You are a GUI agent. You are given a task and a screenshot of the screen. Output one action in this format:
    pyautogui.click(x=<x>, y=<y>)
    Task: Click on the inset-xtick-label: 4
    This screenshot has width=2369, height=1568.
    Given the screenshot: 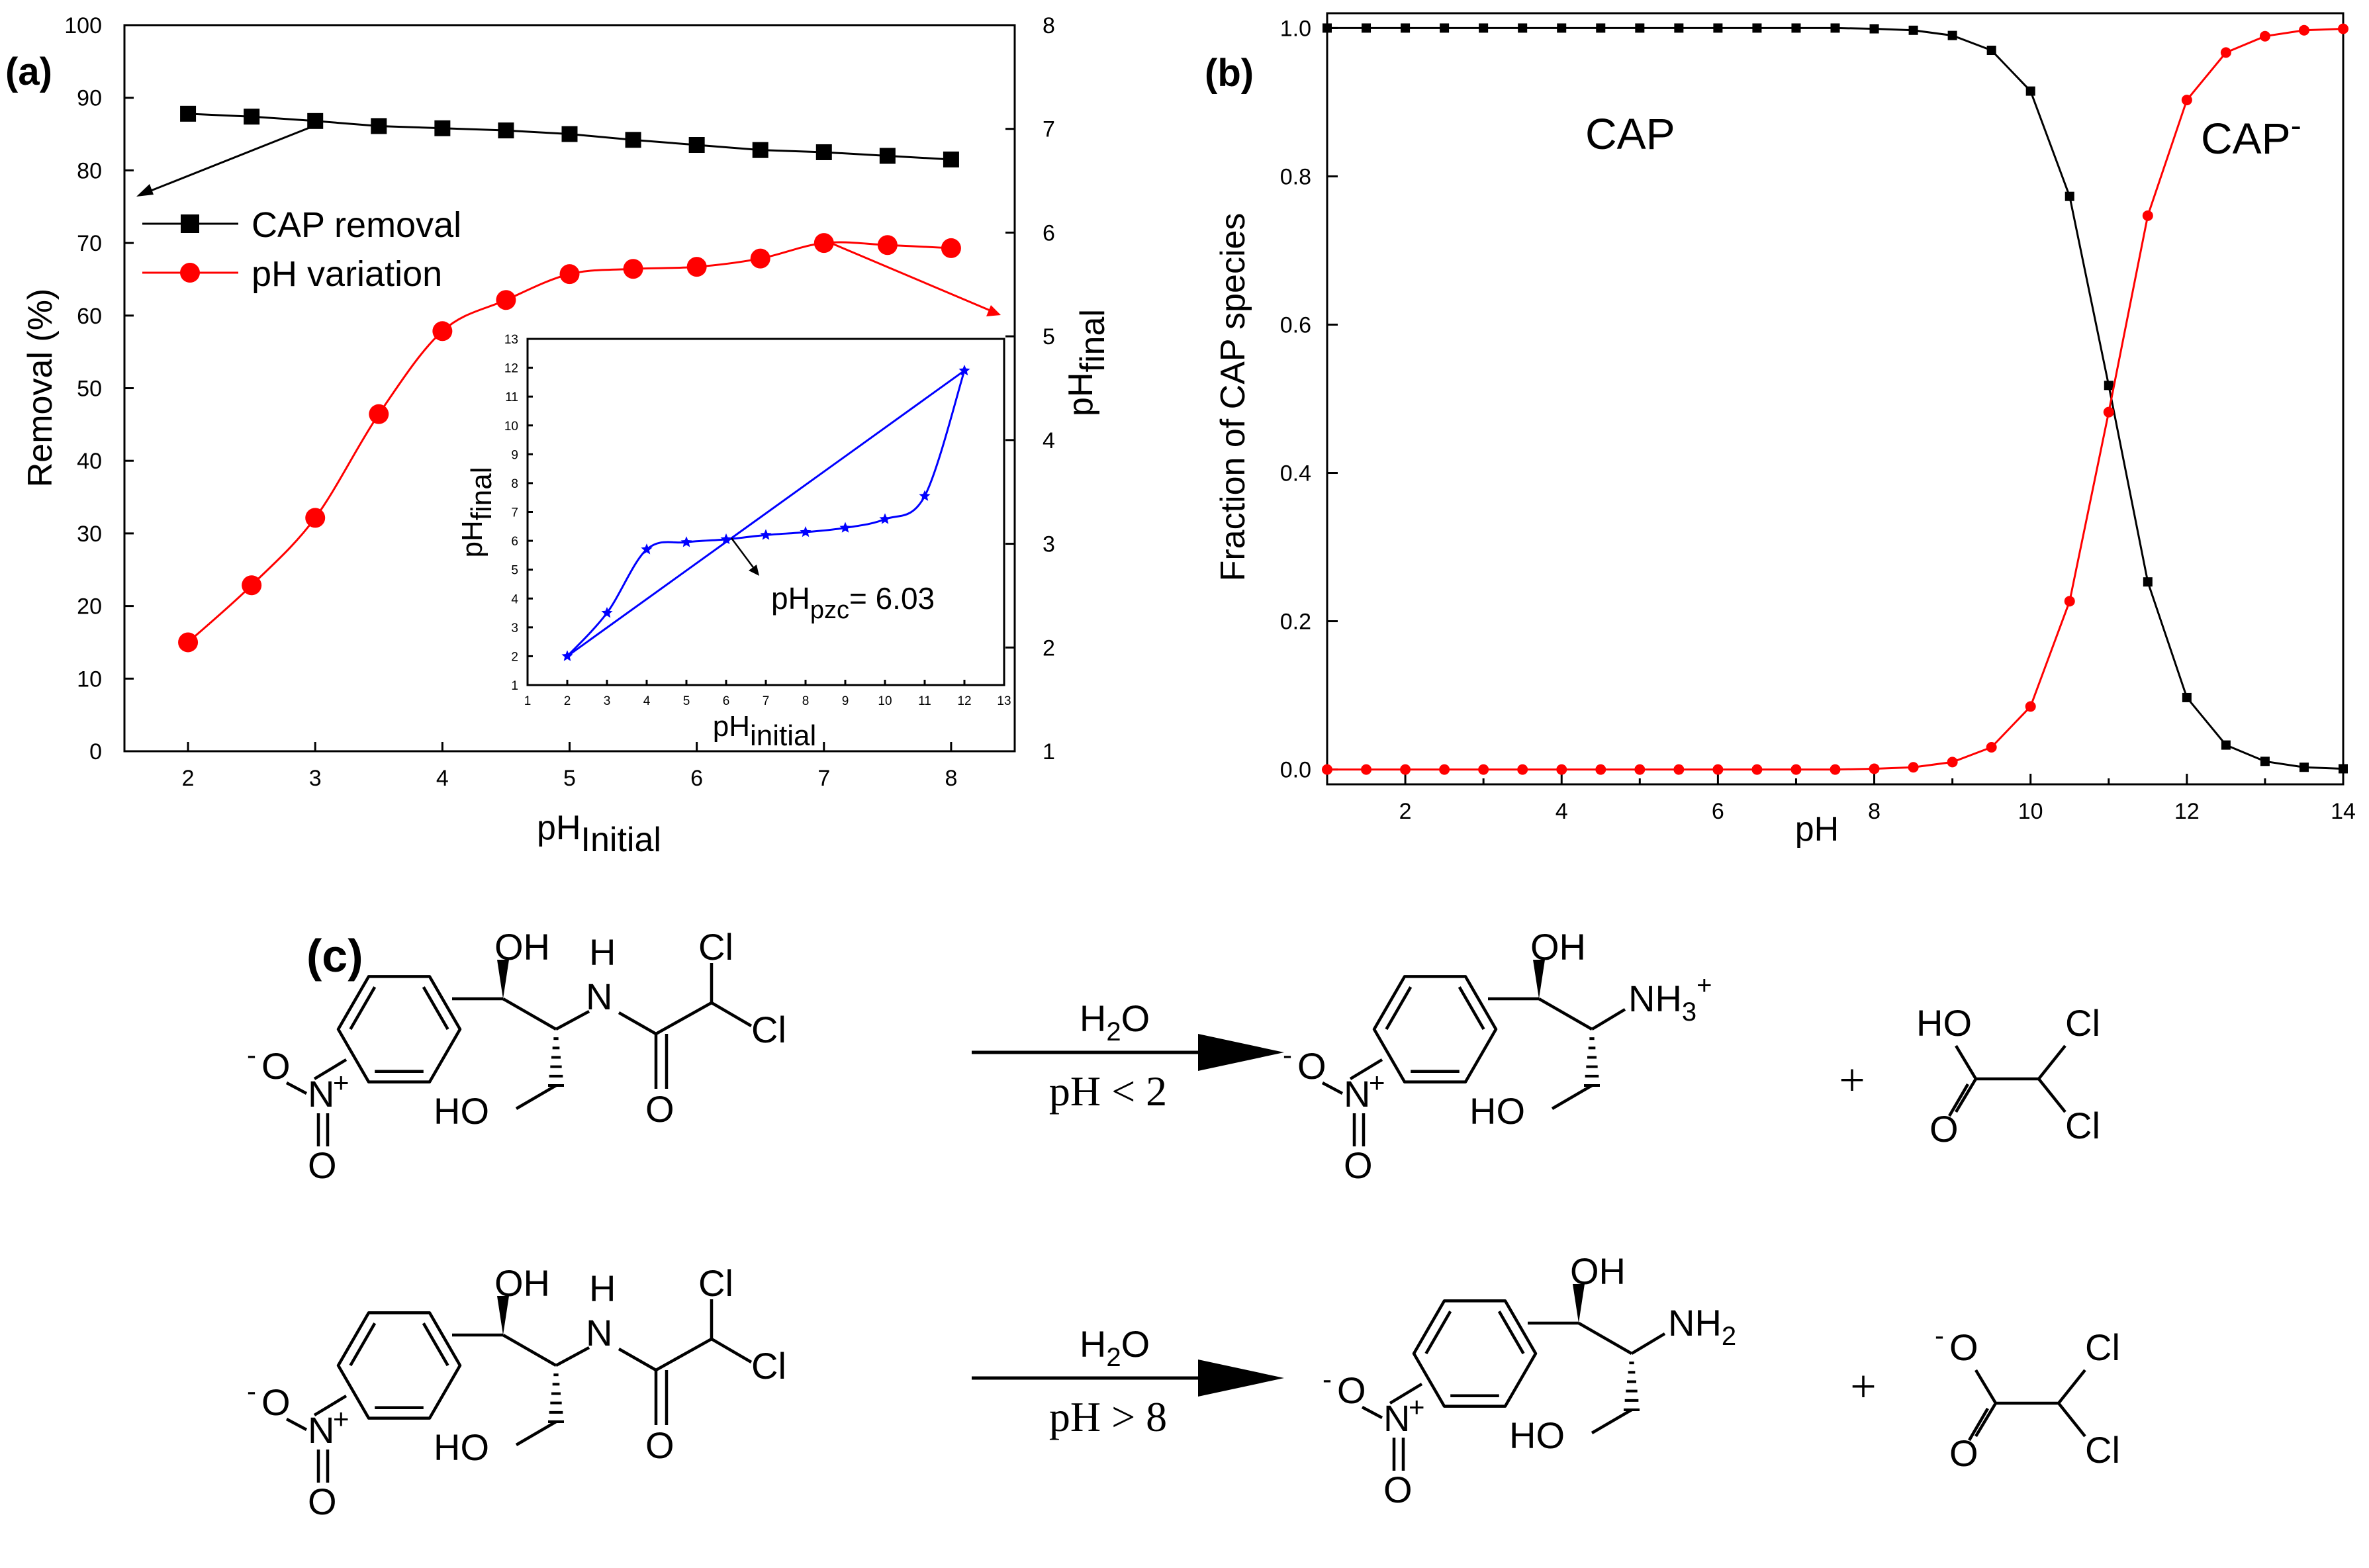 What is the action you would take?
    pyautogui.click(x=647, y=701)
    